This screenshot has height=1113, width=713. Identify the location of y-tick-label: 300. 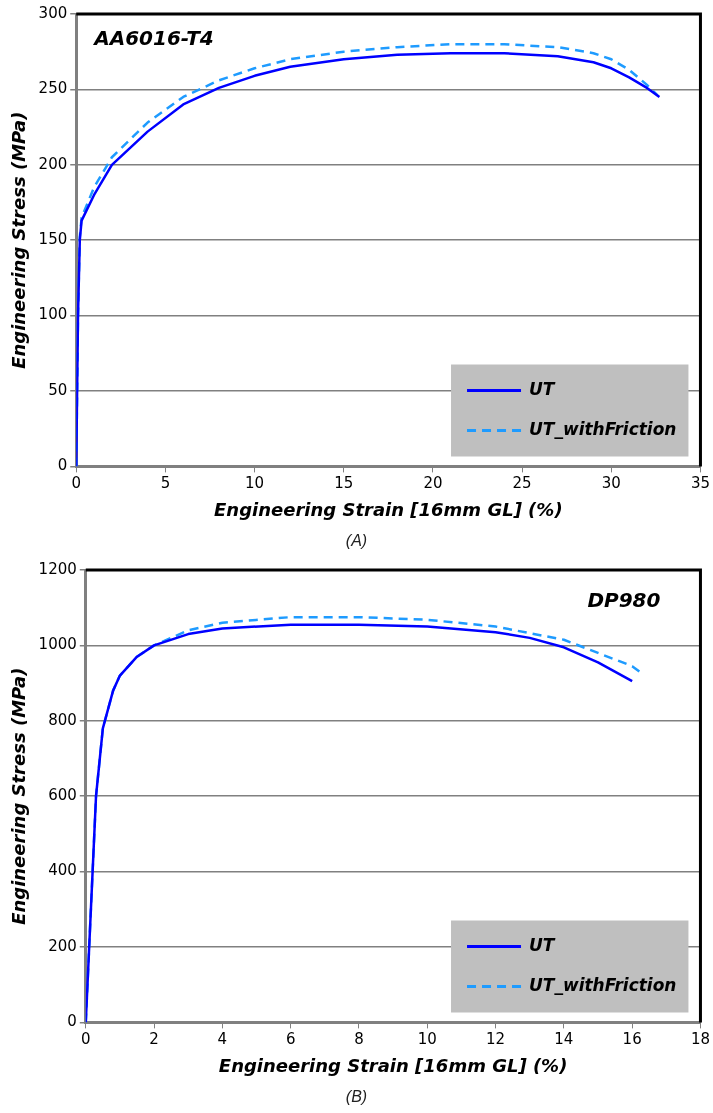
(53, 12).